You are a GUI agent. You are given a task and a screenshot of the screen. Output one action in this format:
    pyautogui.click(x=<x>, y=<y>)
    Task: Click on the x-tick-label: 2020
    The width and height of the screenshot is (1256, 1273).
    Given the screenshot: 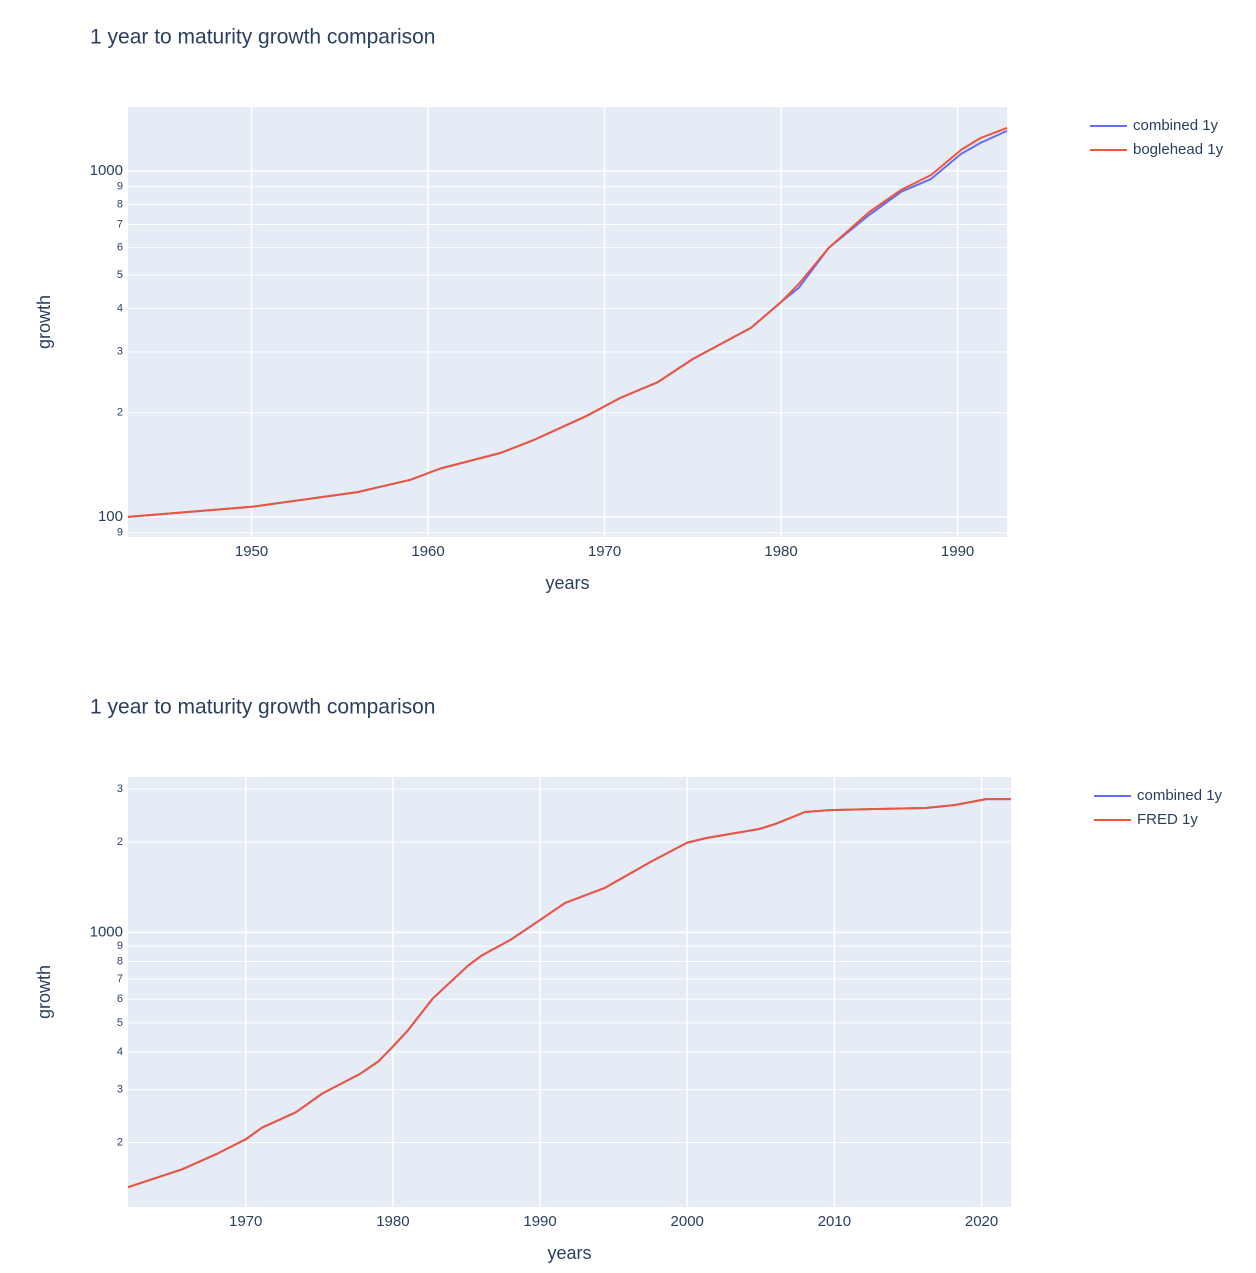 What is the action you would take?
    pyautogui.click(x=981, y=1221)
    